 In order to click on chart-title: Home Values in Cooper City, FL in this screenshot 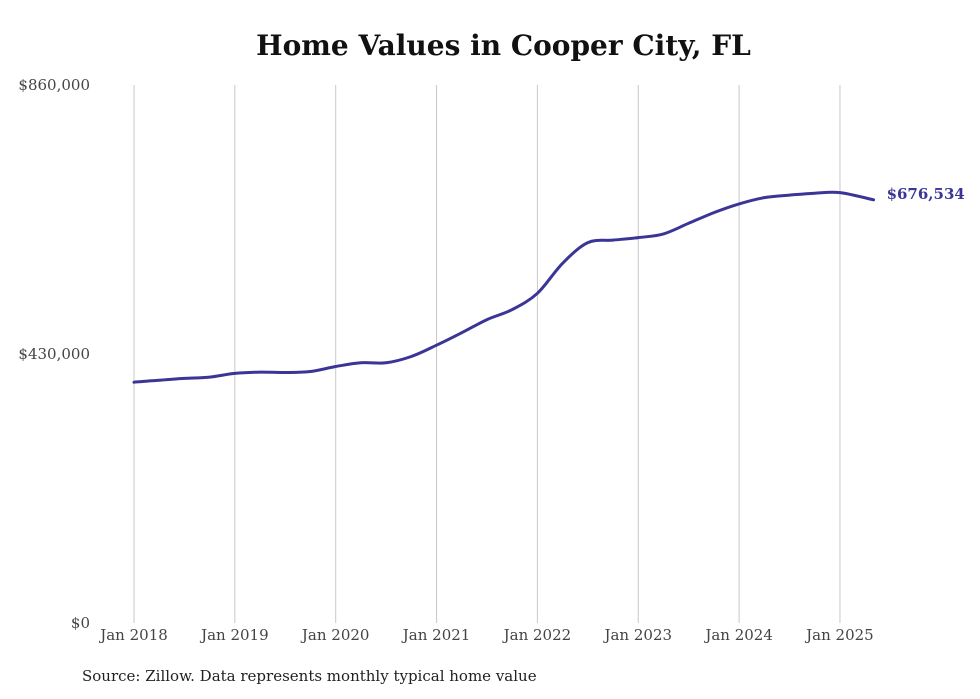, I will do `click(503, 45)`.